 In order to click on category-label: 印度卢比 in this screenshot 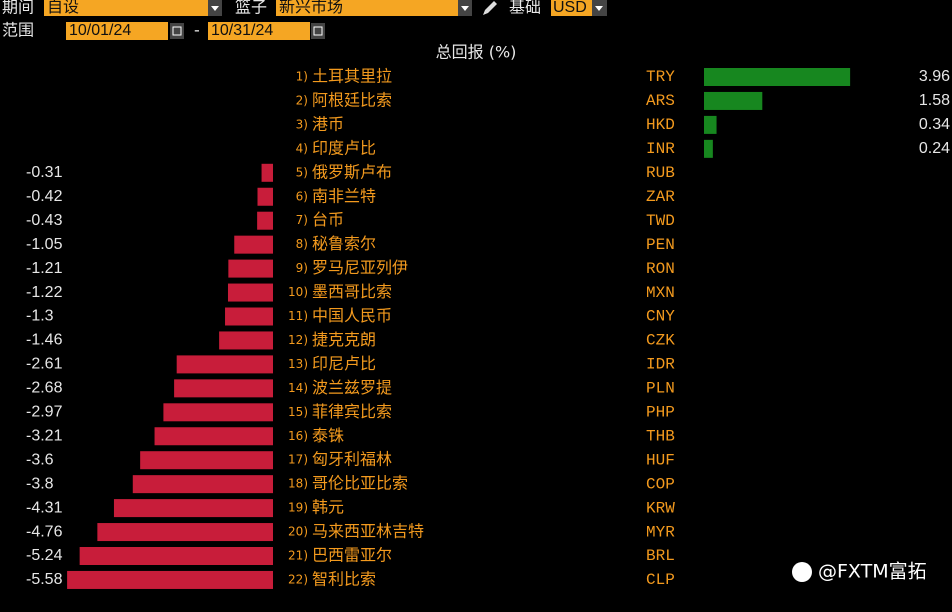, I will do `click(344, 147)`.